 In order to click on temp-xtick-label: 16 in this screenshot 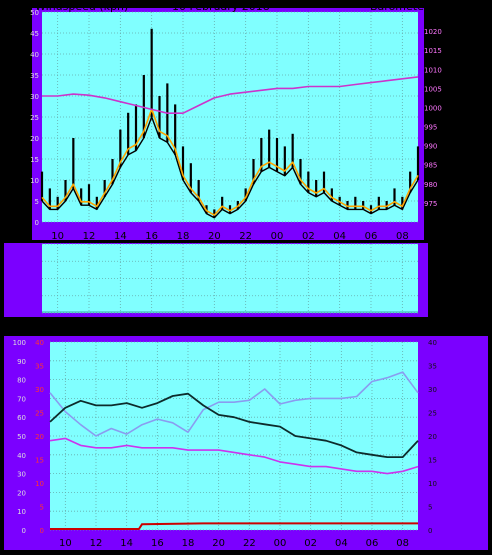, I will do `click(157, 543)`.